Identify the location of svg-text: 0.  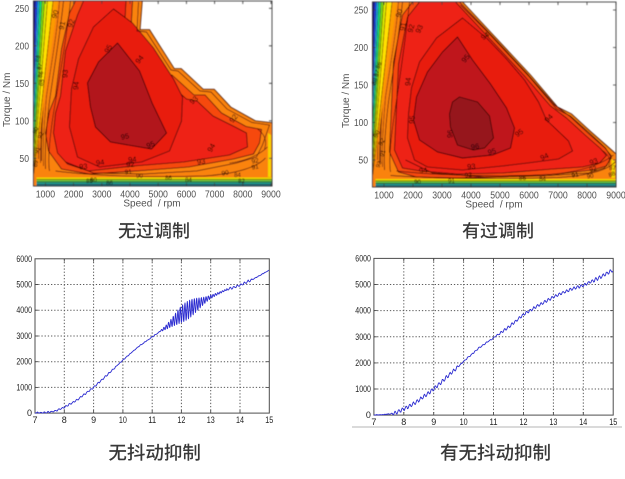
(368, 415).